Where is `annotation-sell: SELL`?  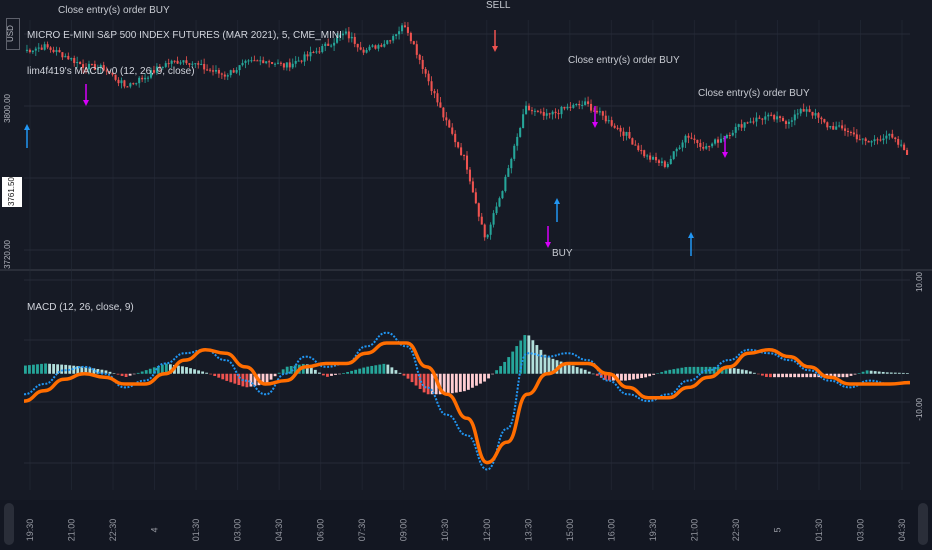
annotation-sell: SELL is located at coordinates (498, 5).